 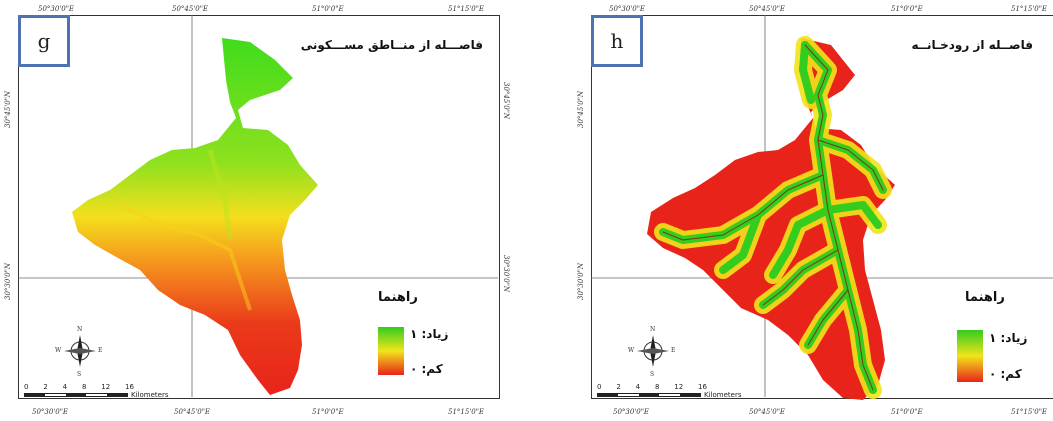 What do you see at coordinates (44, 41) in the screenshot?
I see `panel-badge: g` at bounding box center [44, 41].